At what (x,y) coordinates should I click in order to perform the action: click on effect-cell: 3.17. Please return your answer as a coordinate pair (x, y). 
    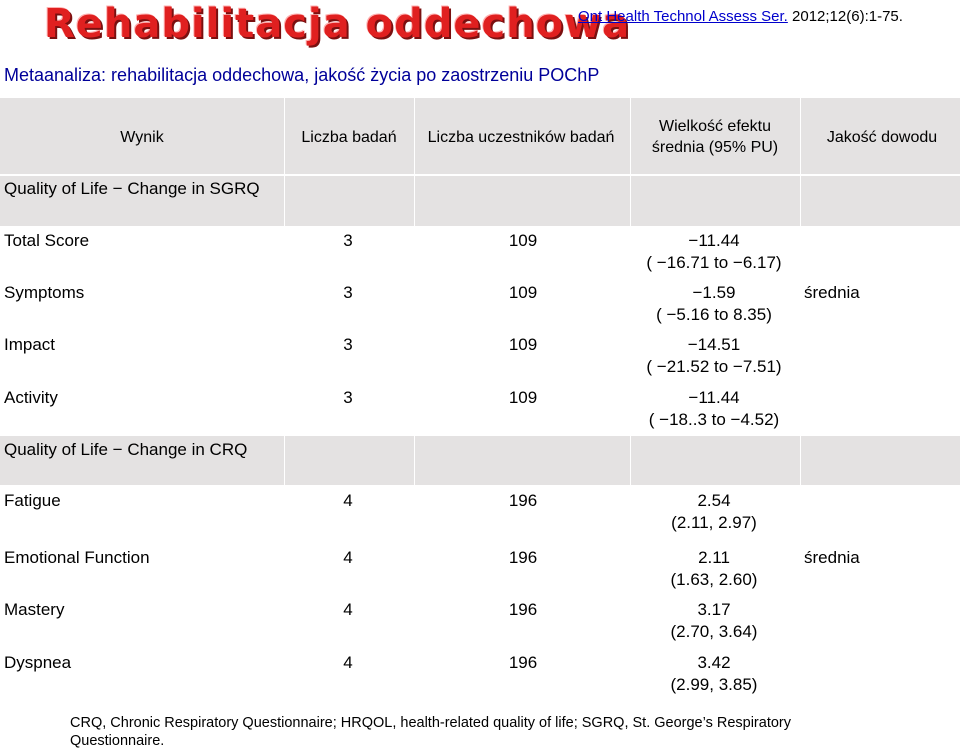
    Looking at the image, I should click on (714, 609).